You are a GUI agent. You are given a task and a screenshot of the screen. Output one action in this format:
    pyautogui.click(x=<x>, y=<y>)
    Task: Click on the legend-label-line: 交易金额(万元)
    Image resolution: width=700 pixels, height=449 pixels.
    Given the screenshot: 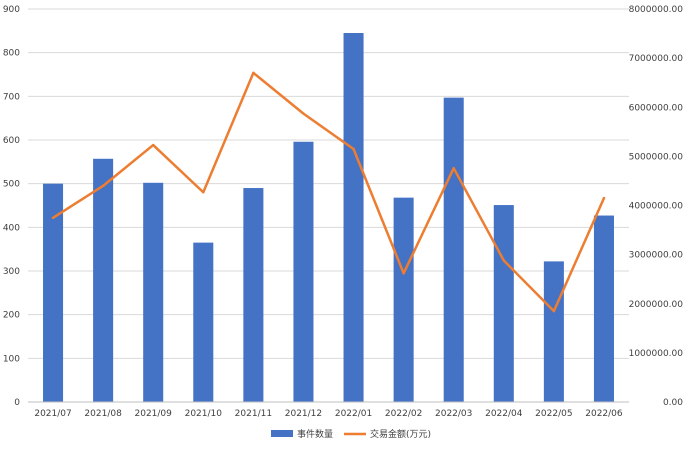 What is the action you would take?
    pyautogui.click(x=400, y=434)
    